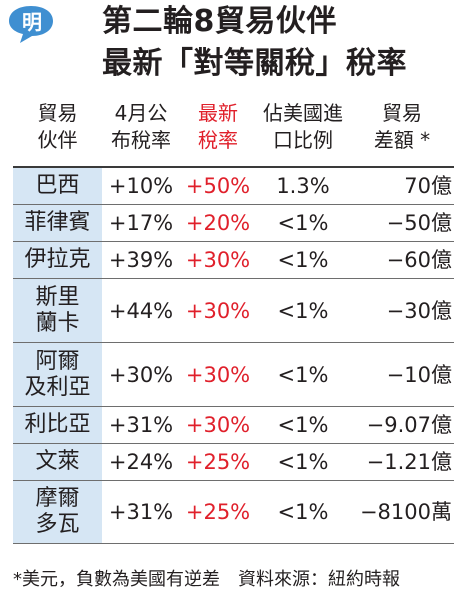 This screenshot has width=461, height=601. I want to click on table-row: 斯里 蘭卡 +44% +30% <1% −30億, so click(233, 311).